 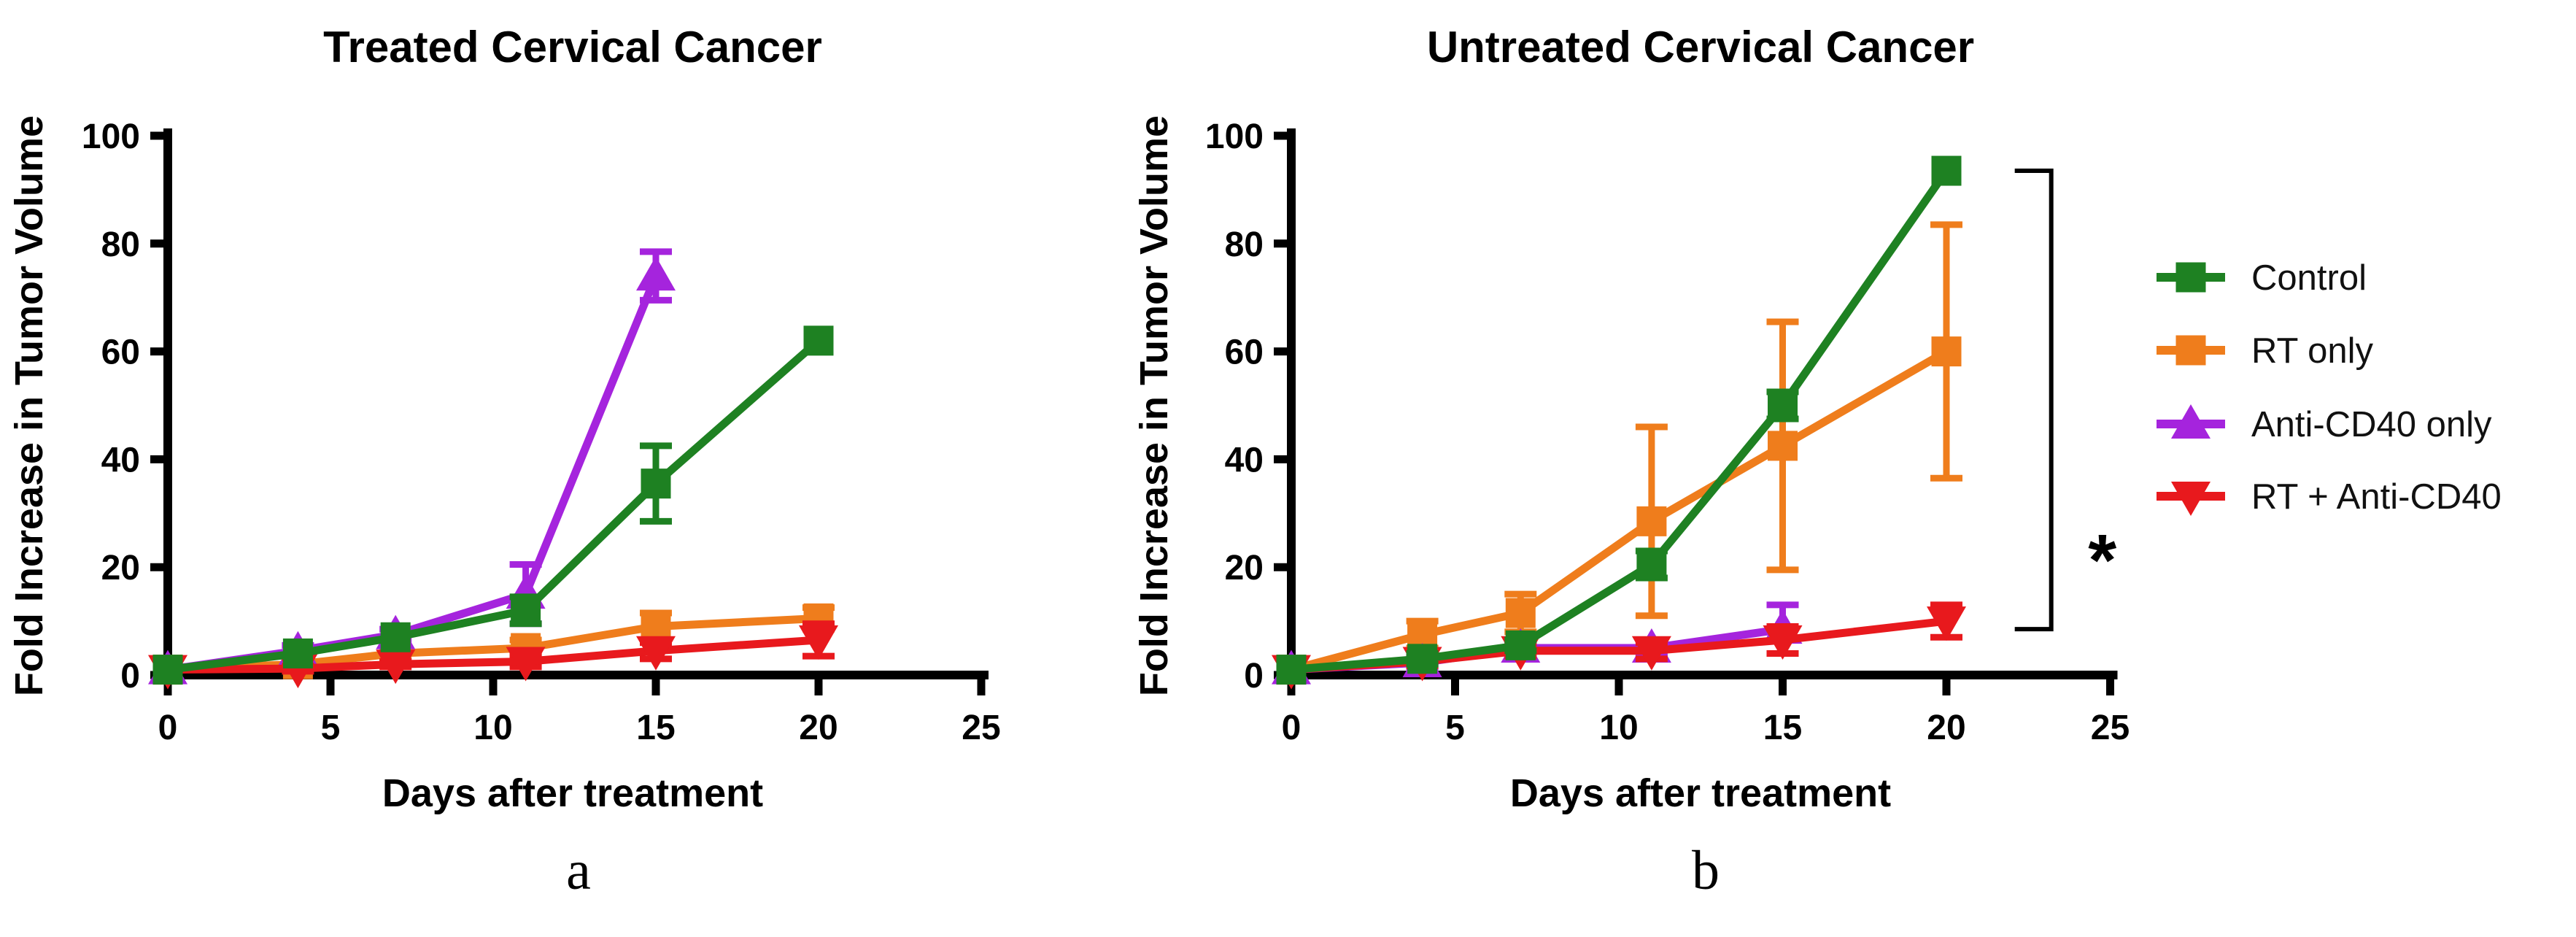 What do you see at coordinates (2371, 425) in the screenshot?
I see `legend-item-label: Anti-CD40 only` at bounding box center [2371, 425].